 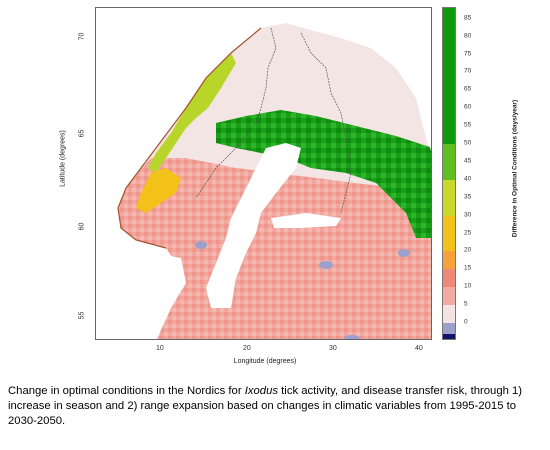 I want to click on x-tick-30: 30, so click(x=333, y=348).